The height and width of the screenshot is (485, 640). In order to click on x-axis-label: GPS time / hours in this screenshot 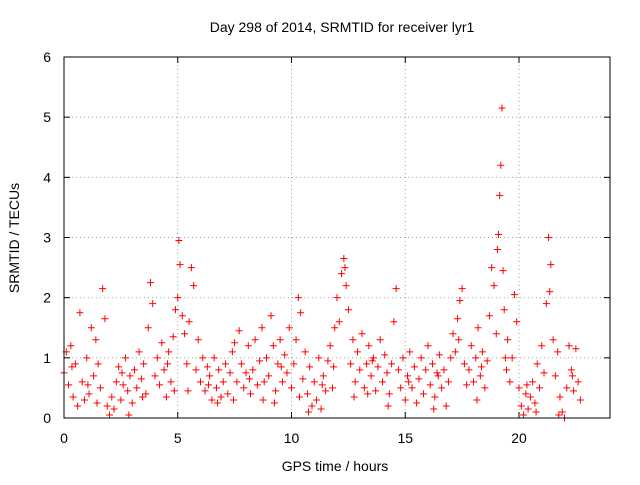, I will do `click(335, 466)`.